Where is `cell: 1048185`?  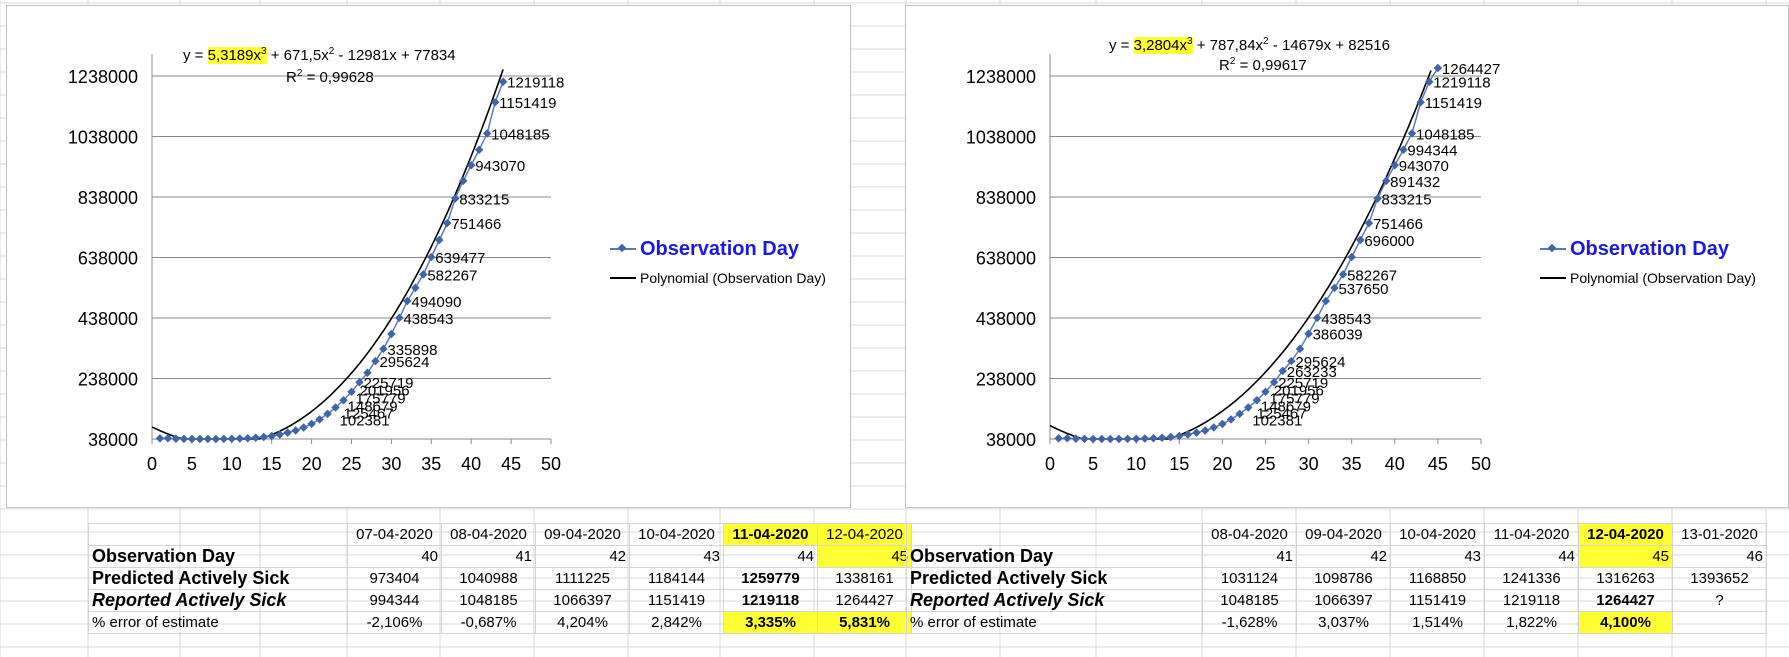 cell: 1048185 is located at coordinates (488, 600).